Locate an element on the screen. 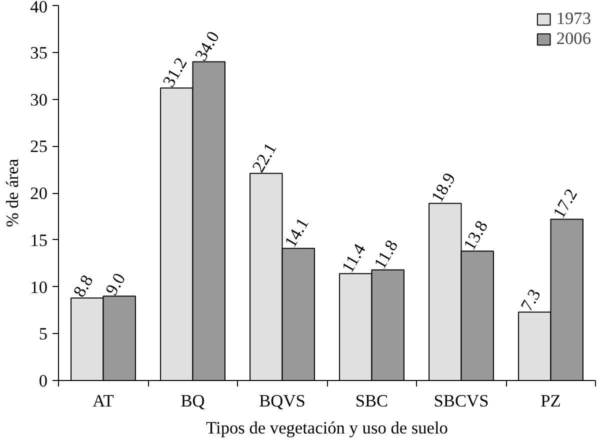 The height and width of the screenshot is (447, 604). x-axis-title: Tipos de vegetación y uso de suelo is located at coordinates (327, 428).